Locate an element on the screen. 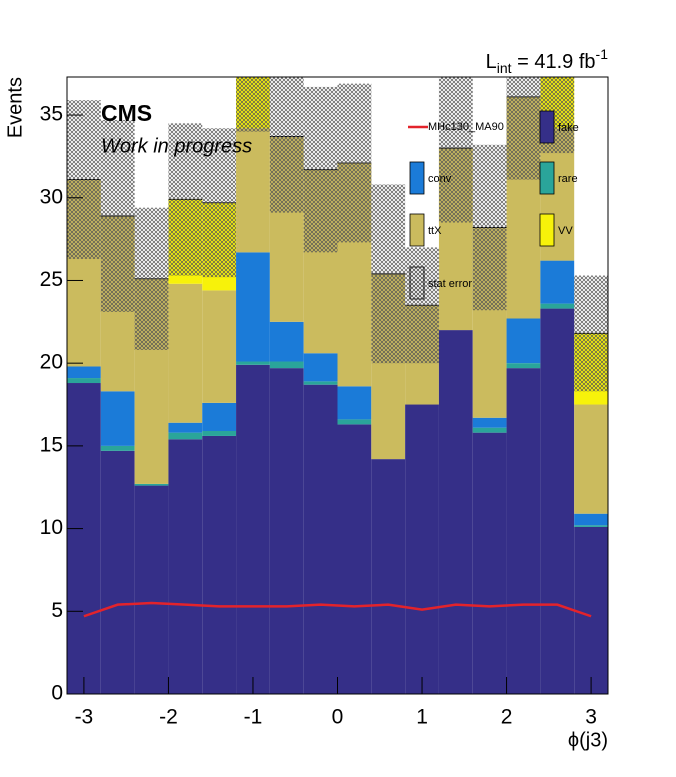 This screenshot has width=676, height=777. status-label: Work in progress is located at coordinates (176, 146).